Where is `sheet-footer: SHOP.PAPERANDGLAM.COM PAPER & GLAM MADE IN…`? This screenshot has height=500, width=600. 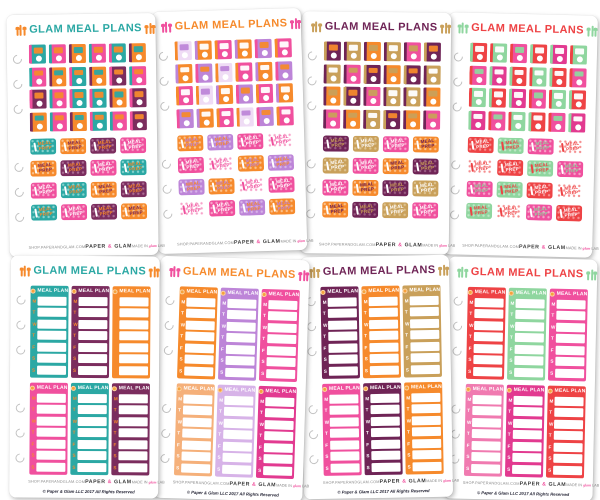 sheet-footer: SHOP.PAPERANDGLAM.COM PAPER & GLAM MADE IN… is located at coordinates (97, 247).